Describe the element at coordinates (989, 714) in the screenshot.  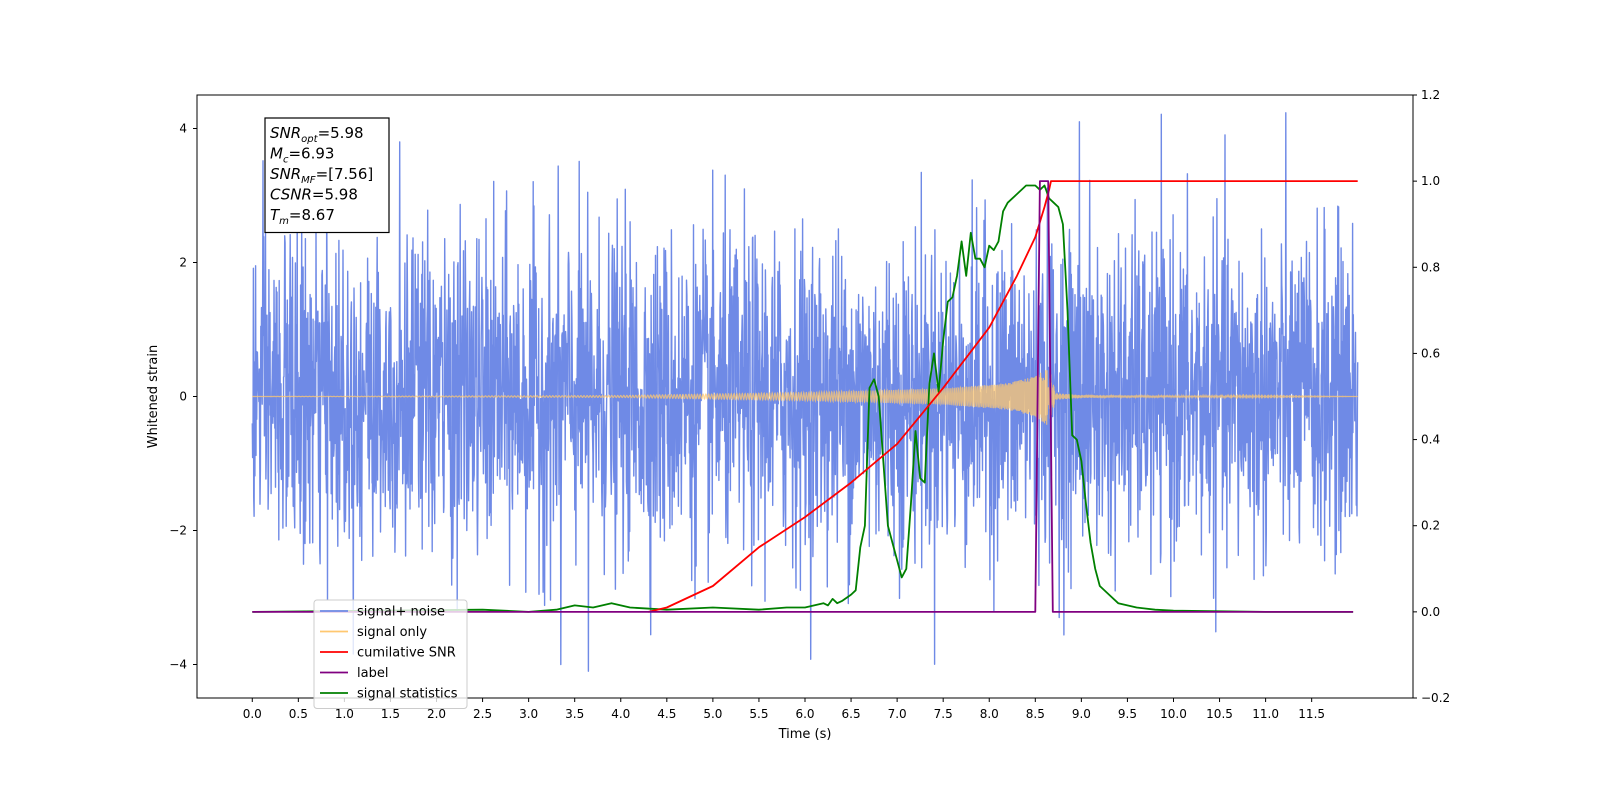
I see `x-tick-label: 8.0` at that location.